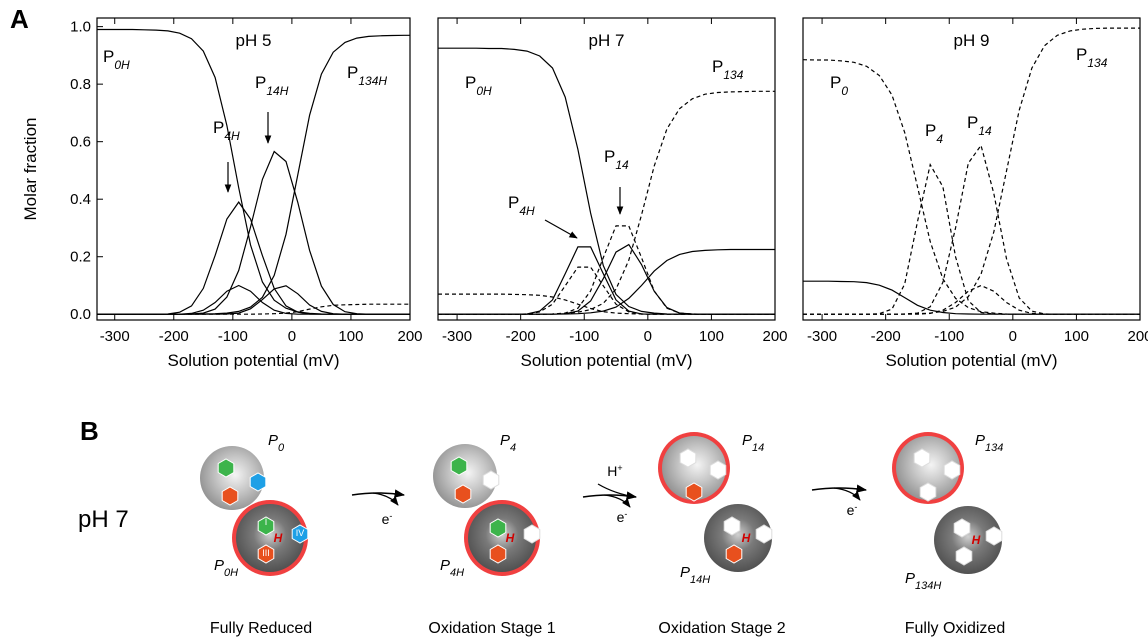  I want to click on panel-label: B, so click(89, 431).